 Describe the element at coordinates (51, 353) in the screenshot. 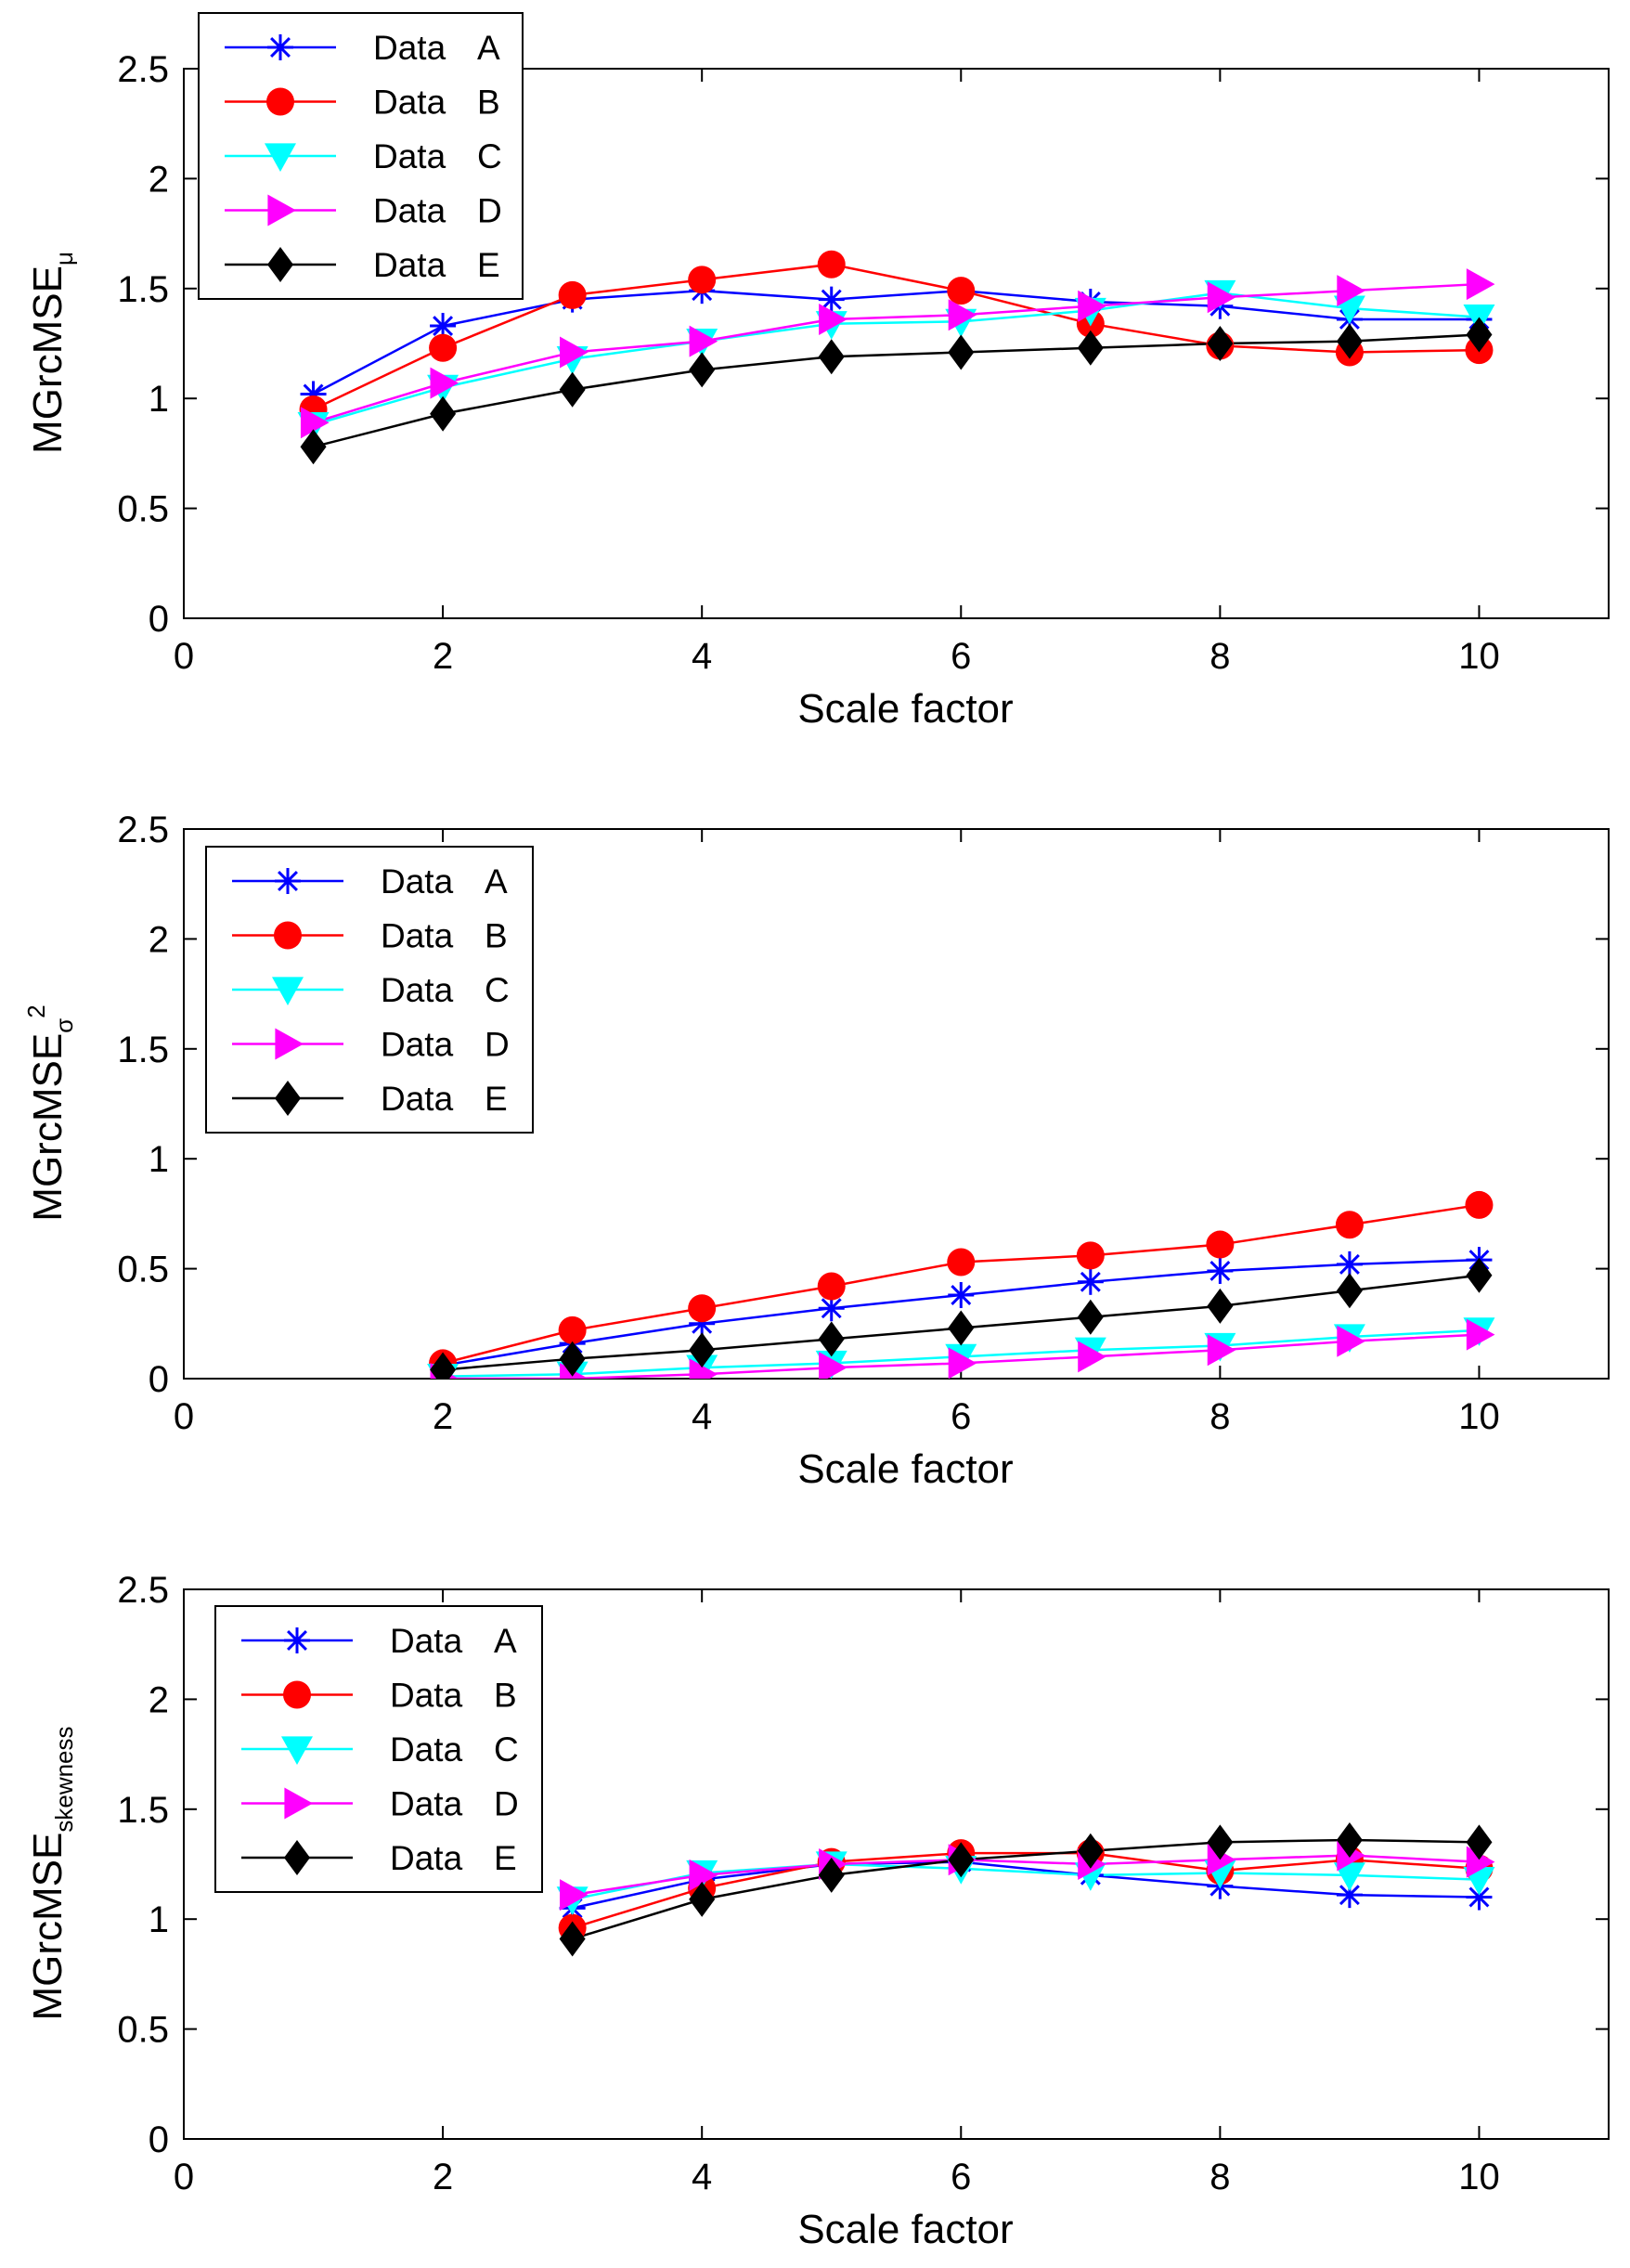

I see `y-axis-label: MGrcMSEμ` at that location.